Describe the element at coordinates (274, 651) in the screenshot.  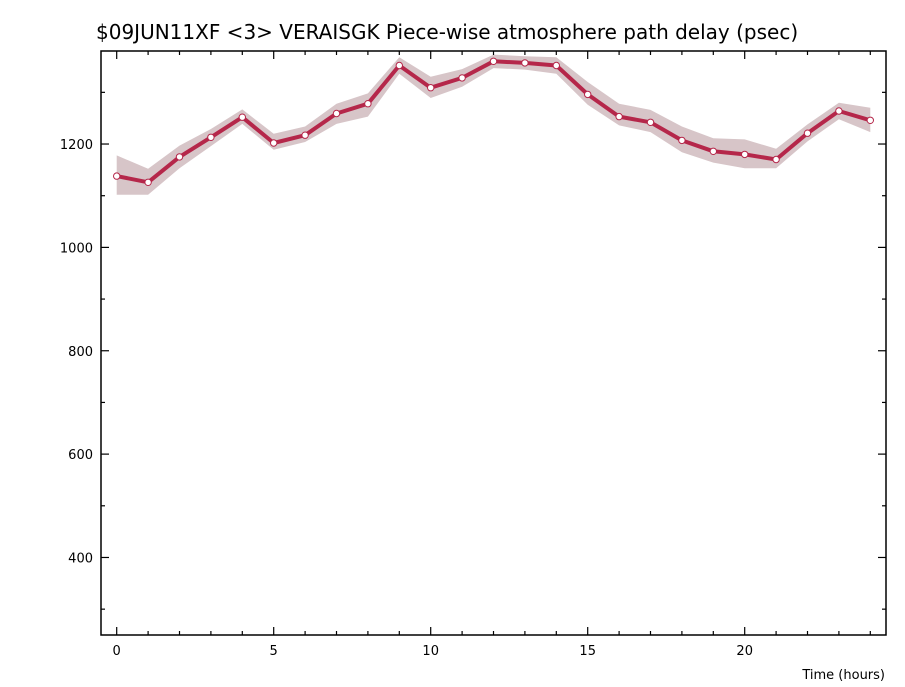
I see `x-tick-label: 5` at that location.